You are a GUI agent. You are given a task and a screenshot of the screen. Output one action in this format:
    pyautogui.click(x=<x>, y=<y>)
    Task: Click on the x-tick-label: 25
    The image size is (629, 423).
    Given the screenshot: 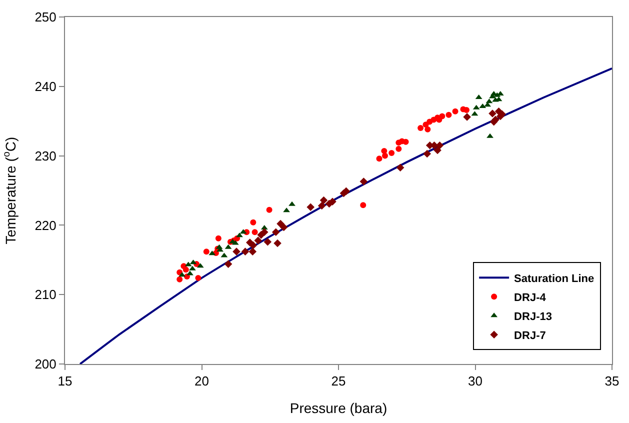 What is the action you would take?
    pyautogui.click(x=338, y=381)
    